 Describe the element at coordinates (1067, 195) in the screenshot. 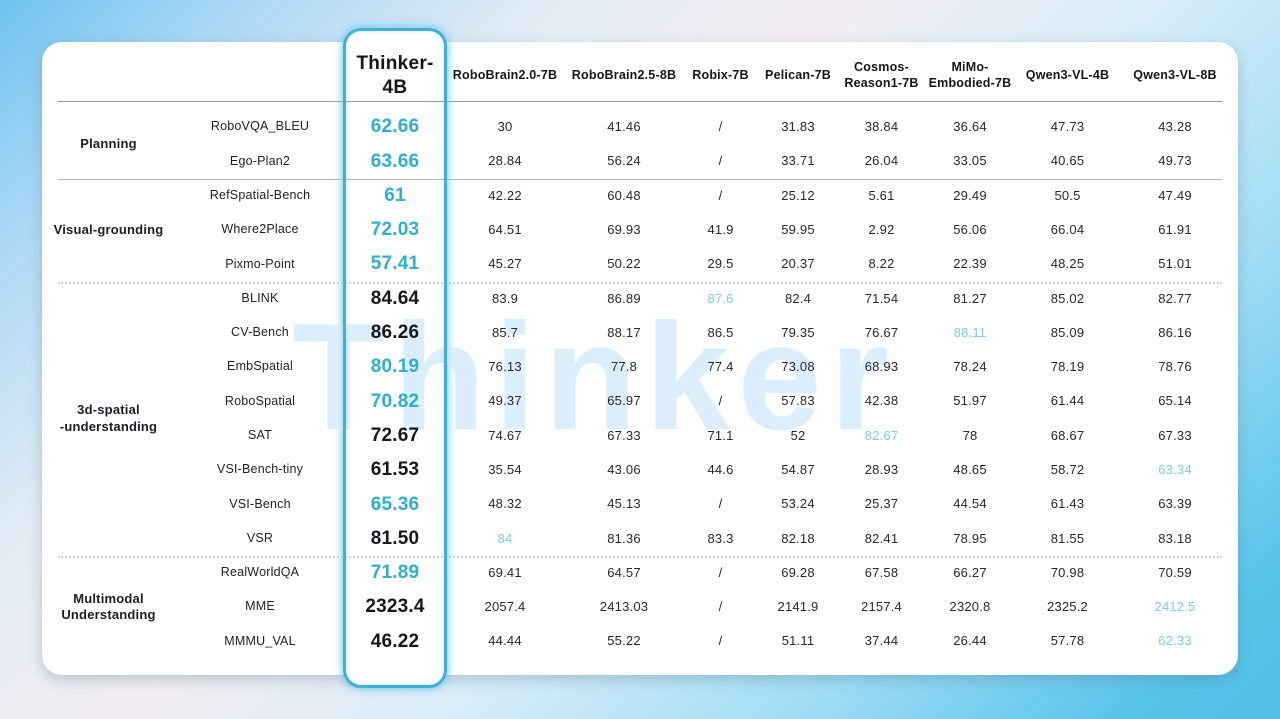

I see `score-cell: 50.5` at that location.